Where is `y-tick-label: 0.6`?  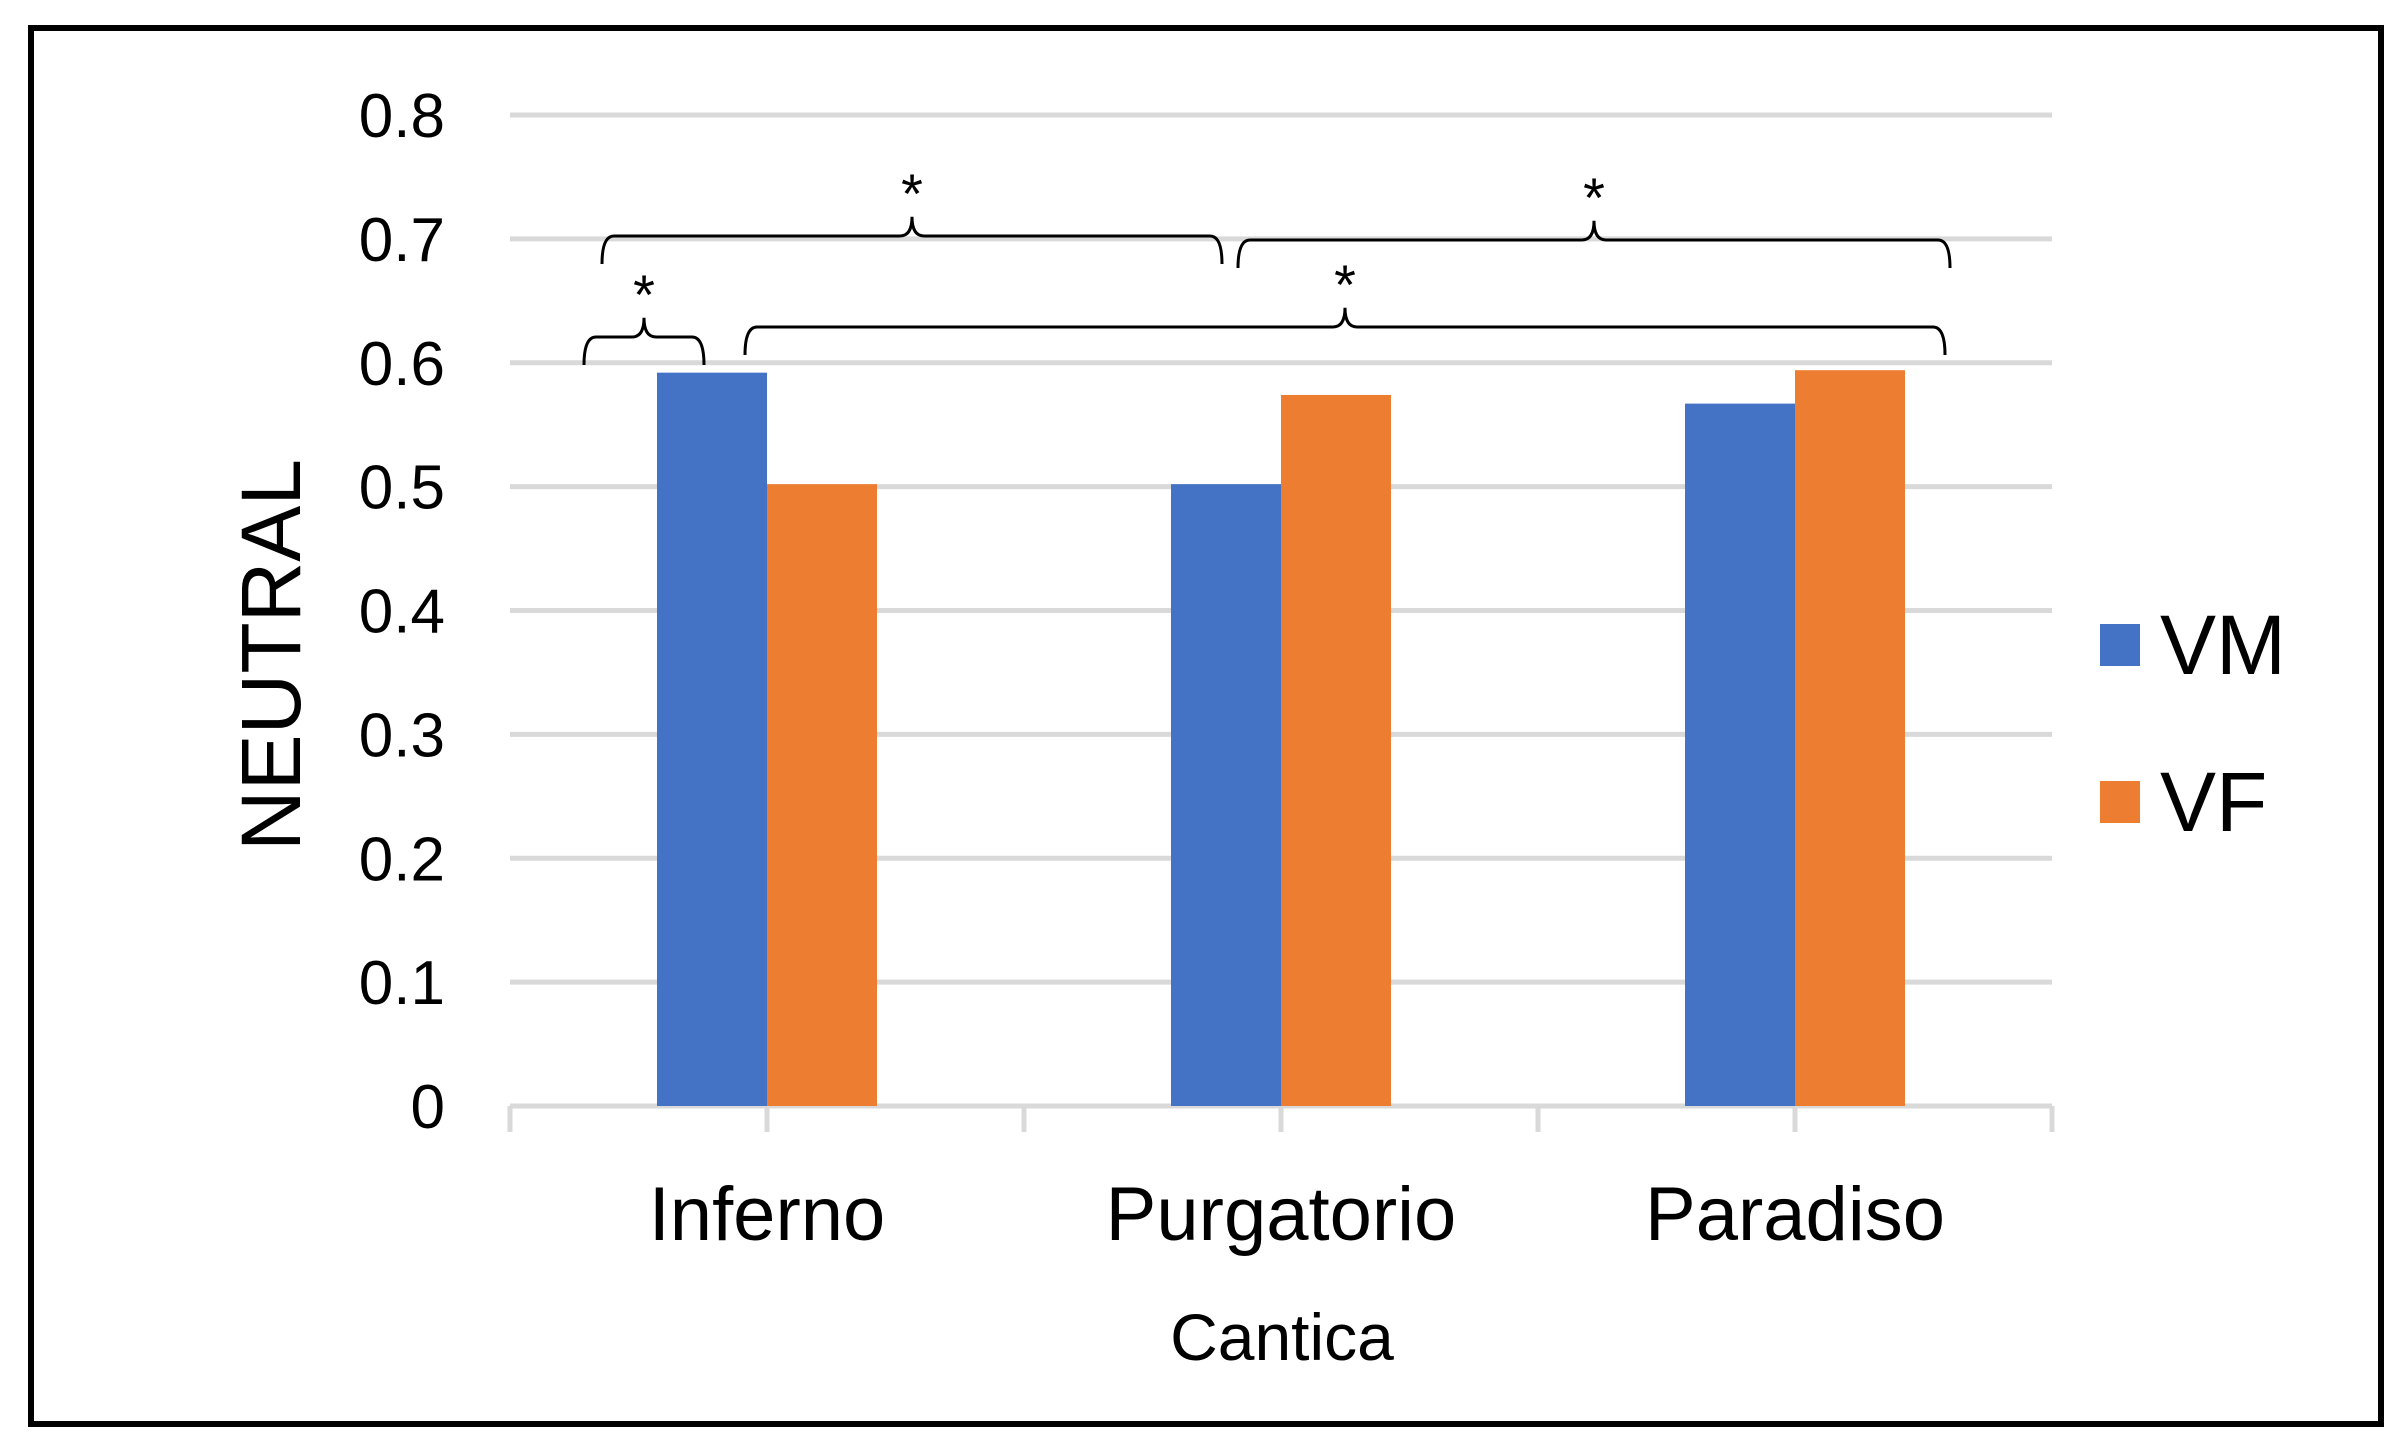
y-tick-label: 0.6 is located at coordinates (402, 364).